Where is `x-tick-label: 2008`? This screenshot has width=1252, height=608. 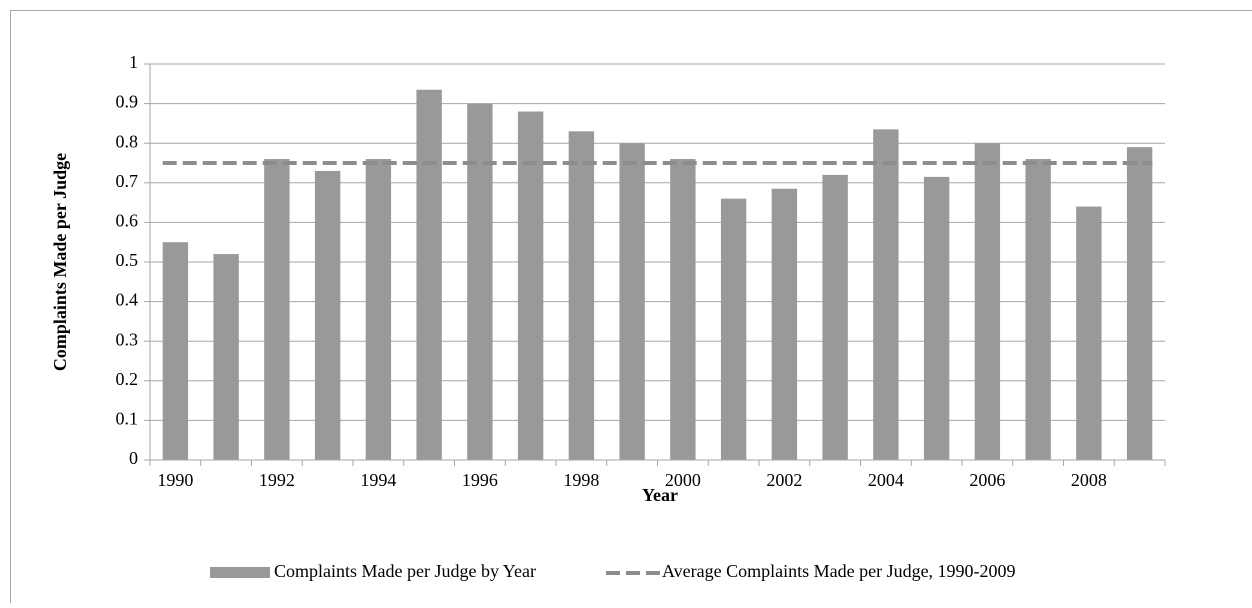
x-tick-label: 2008 is located at coordinates (1089, 480).